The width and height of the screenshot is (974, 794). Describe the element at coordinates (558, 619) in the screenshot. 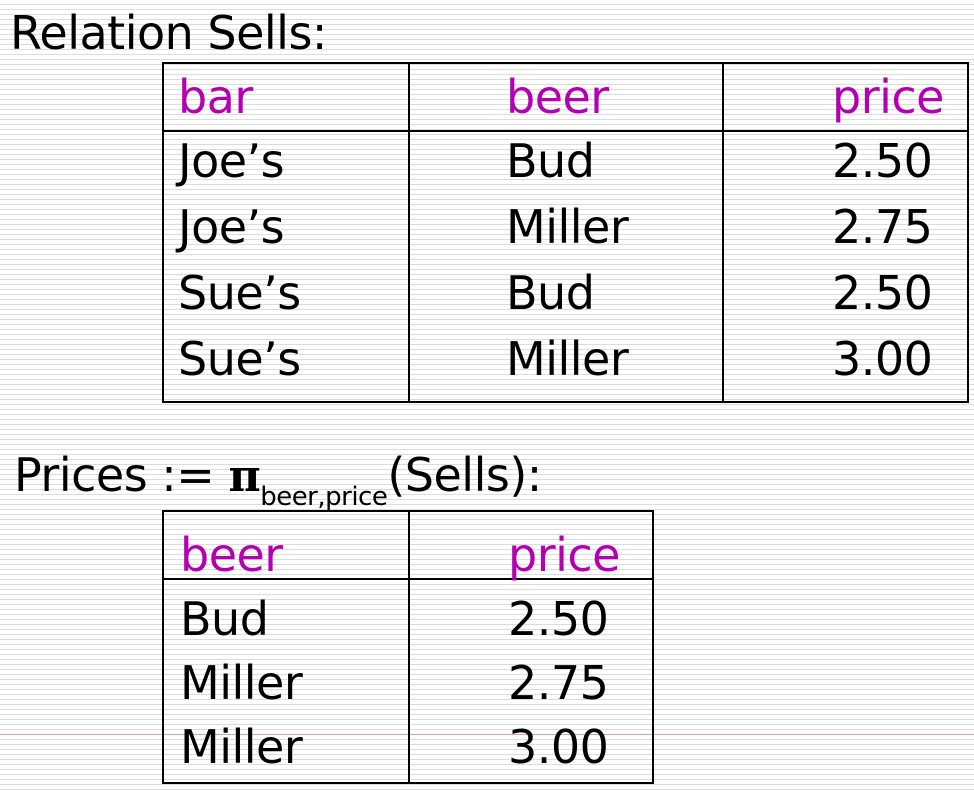

I see `prices-row1-price: 2.50` at that location.